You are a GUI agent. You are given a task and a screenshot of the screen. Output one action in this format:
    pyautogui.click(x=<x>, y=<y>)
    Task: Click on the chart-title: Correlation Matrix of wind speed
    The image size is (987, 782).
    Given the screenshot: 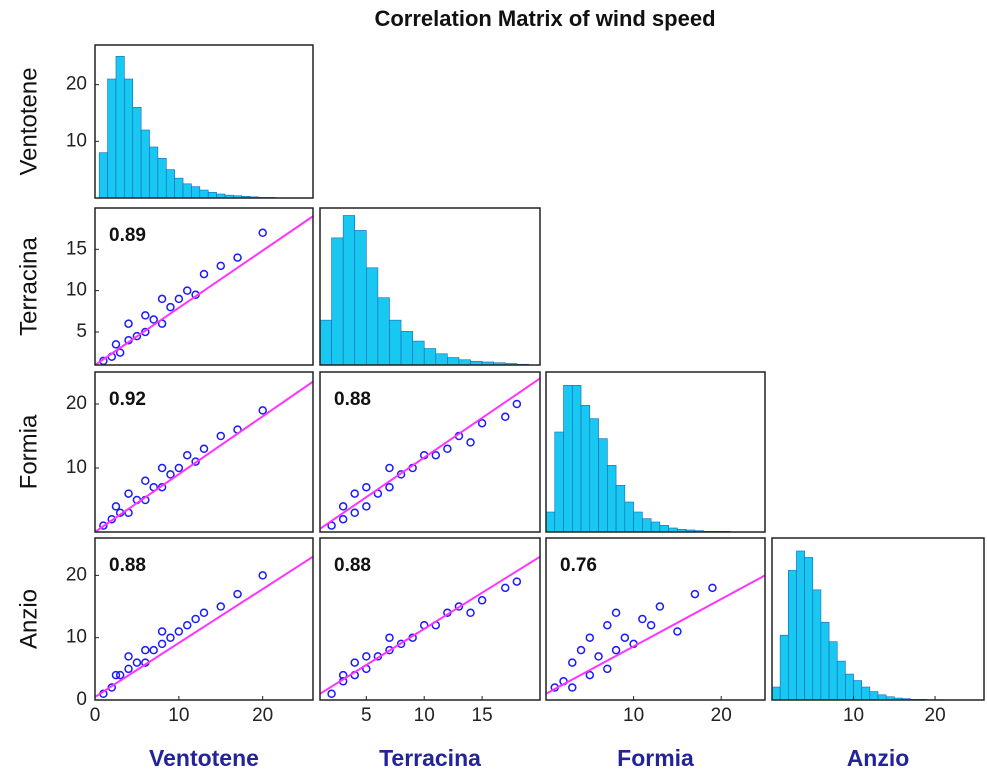 What is the action you would take?
    pyautogui.click(x=544, y=18)
    